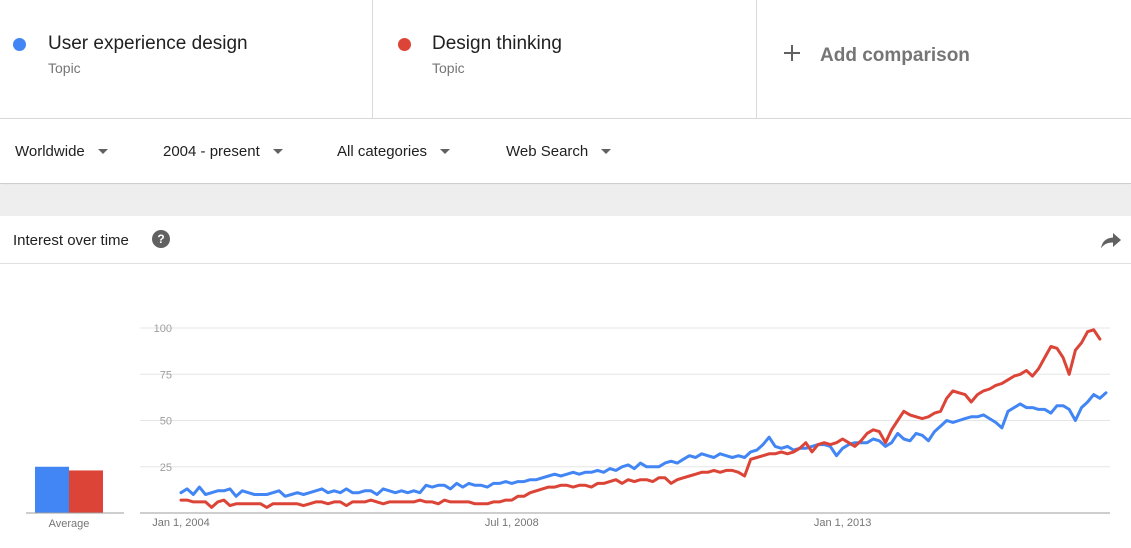 This screenshot has width=1131, height=548. I want to click on time-range-value: 2004 - present, so click(211, 151).